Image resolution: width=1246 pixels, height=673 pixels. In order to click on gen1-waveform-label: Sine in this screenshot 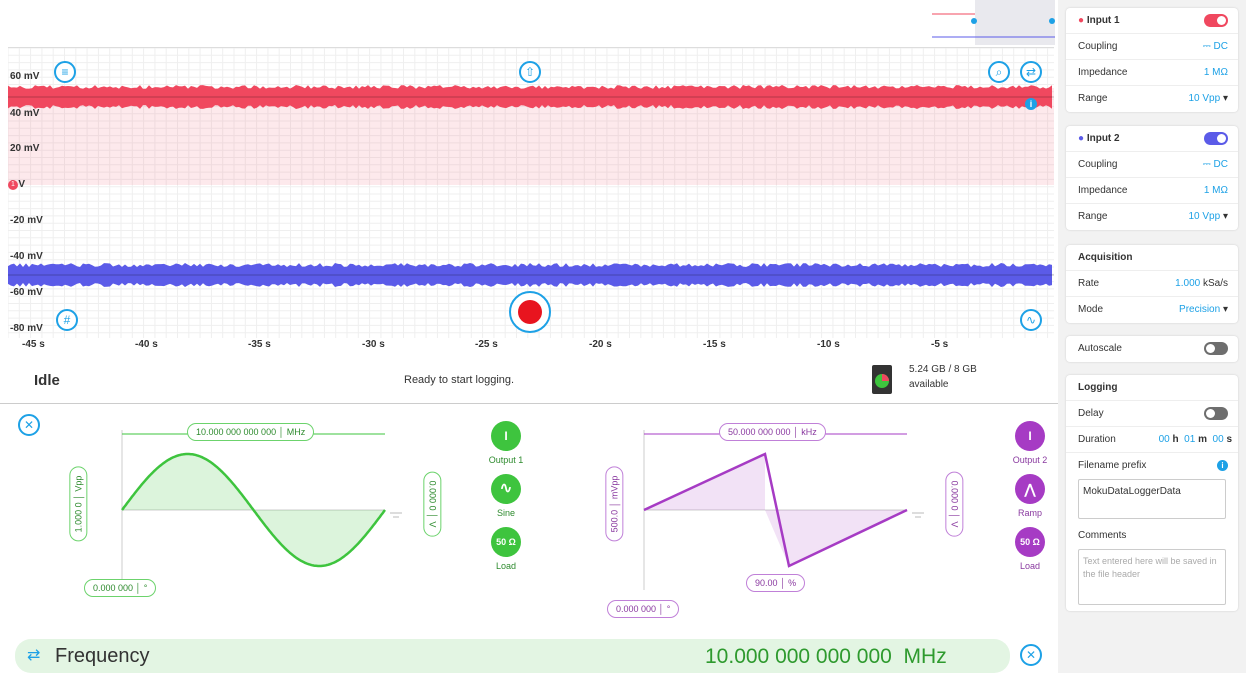, I will do `click(506, 513)`.